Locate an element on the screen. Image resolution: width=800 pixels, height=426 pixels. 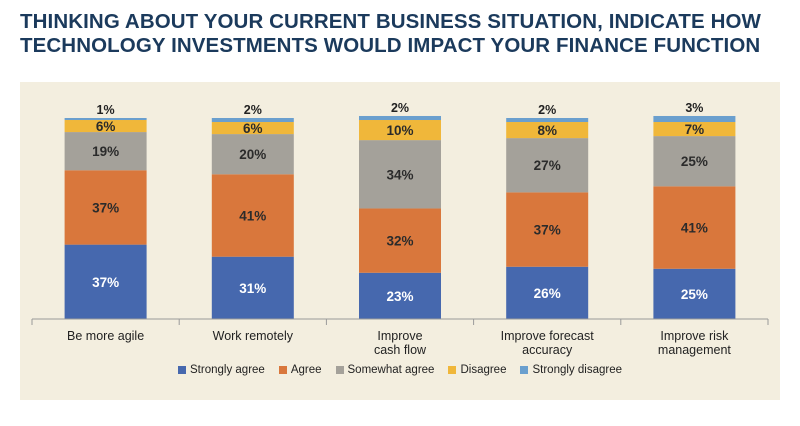
category-label: cash flow is located at coordinates (400, 350).